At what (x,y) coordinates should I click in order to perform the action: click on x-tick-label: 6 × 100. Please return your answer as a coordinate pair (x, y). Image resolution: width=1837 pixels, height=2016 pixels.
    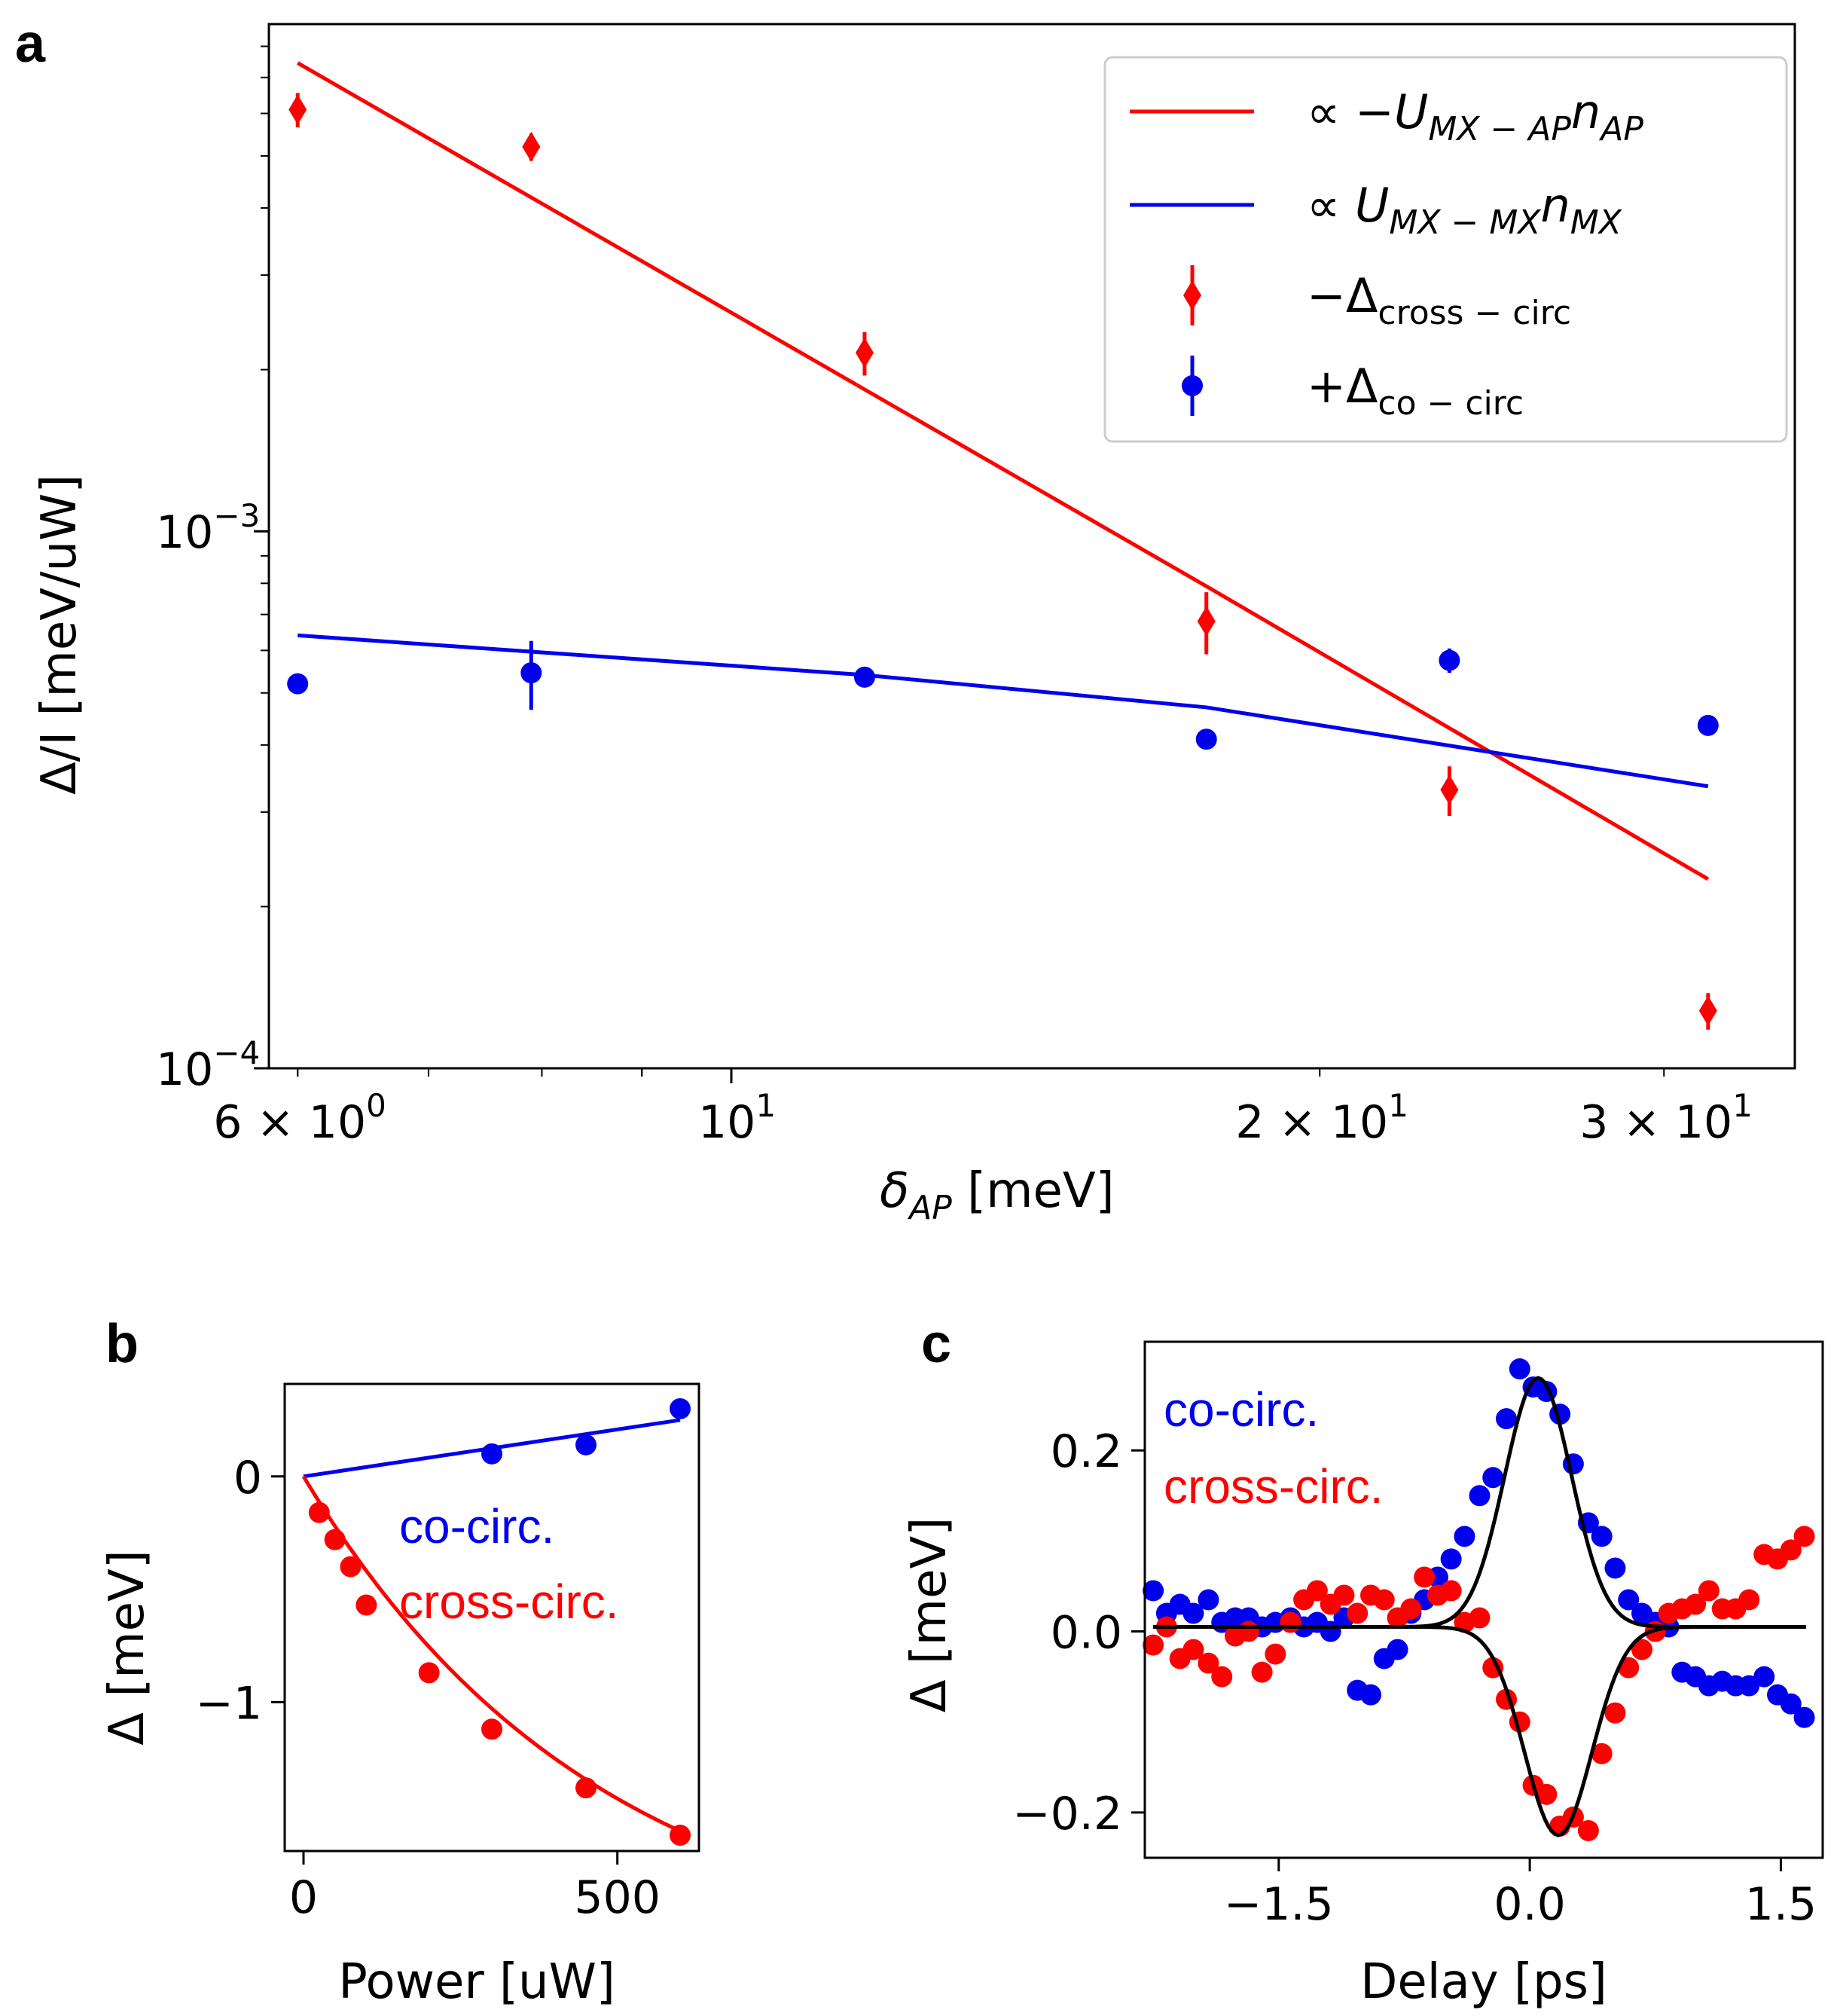
    Looking at the image, I should click on (299, 1118).